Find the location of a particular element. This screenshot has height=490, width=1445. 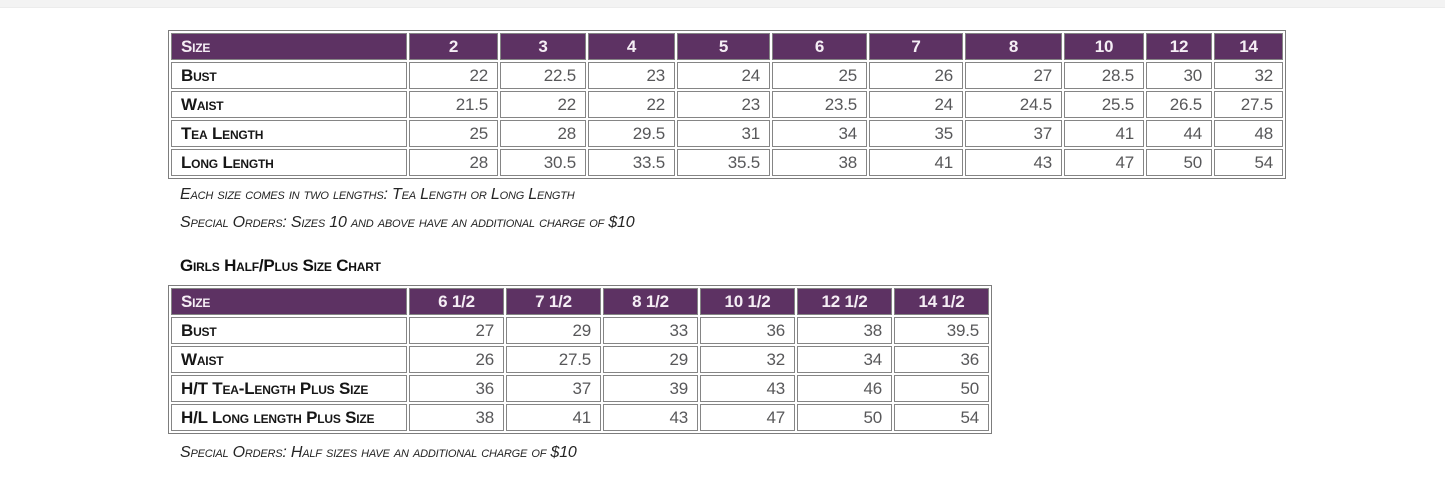

table-row: Tea Length 25 28 29.5 31 34 35 37 41 44 48 is located at coordinates (727, 133).